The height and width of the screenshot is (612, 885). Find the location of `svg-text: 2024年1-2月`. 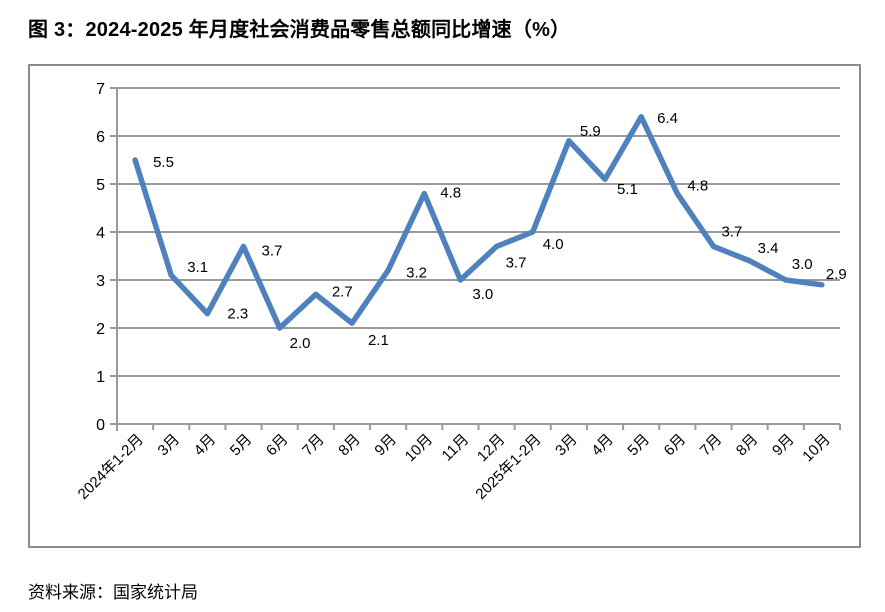

svg-text: 2024年1-2月 is located at coordinates (111, 467).